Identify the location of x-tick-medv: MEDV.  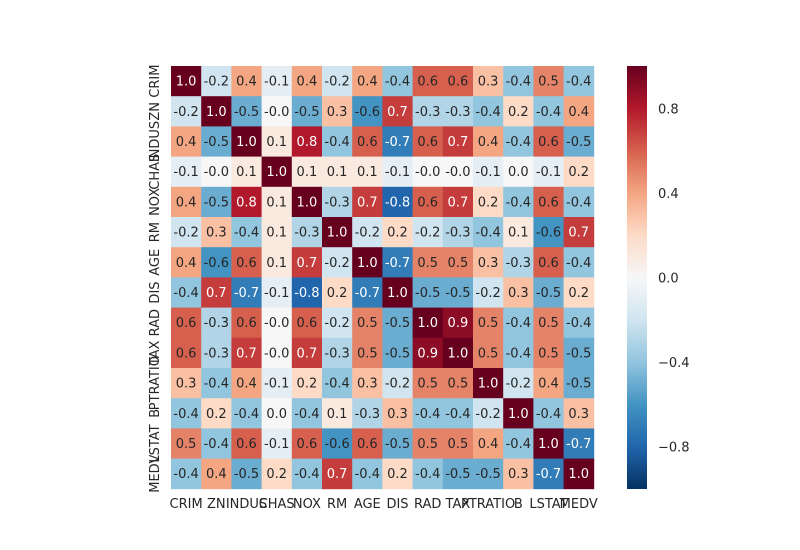
(579, 504).